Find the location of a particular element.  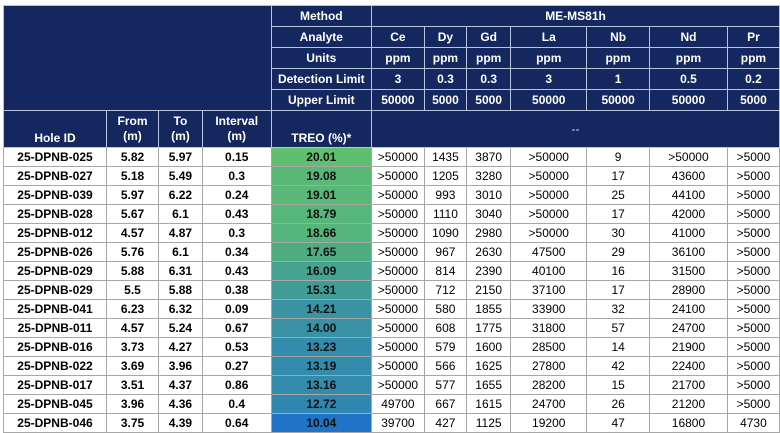

method-label: Method is located at coordinates (321, 16).